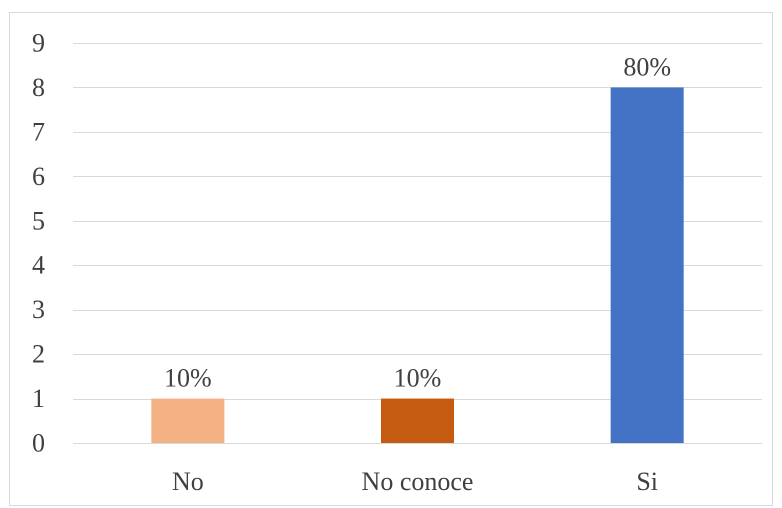  Describe the element at coordinates (38, 220) in the screenshot. I see `y-tick-label: 5` at that location.